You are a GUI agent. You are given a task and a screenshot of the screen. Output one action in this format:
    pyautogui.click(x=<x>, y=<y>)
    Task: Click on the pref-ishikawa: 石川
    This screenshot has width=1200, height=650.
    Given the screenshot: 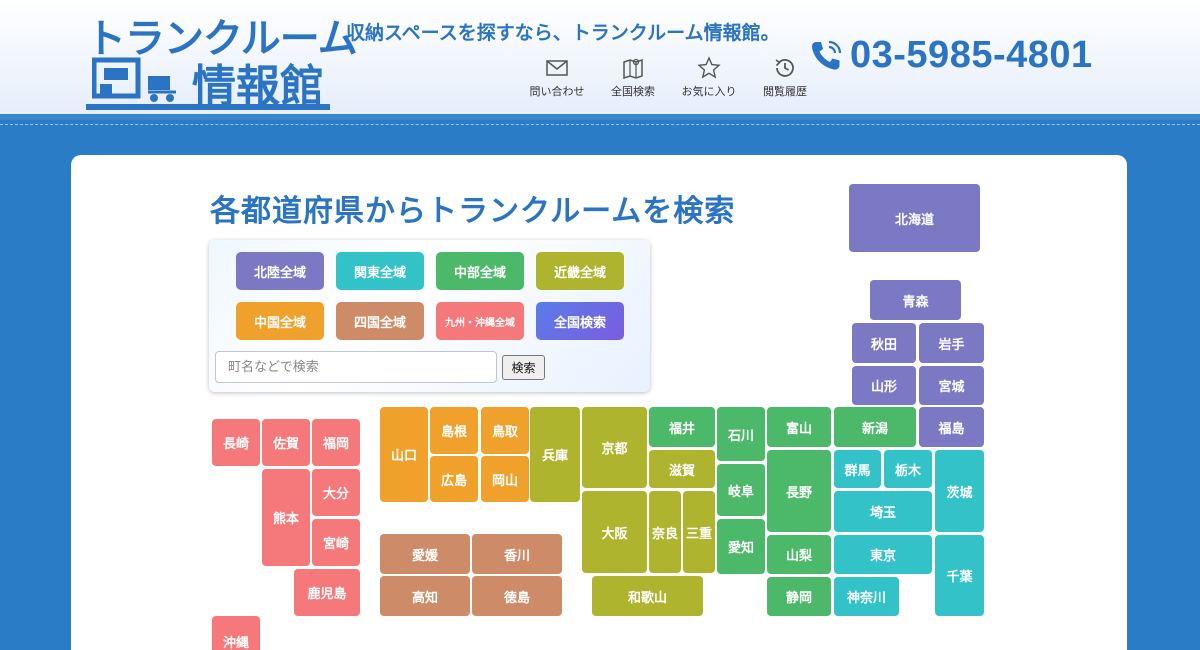 What is the action you would take?
    pyautogui.click(x=741, y=434)
    